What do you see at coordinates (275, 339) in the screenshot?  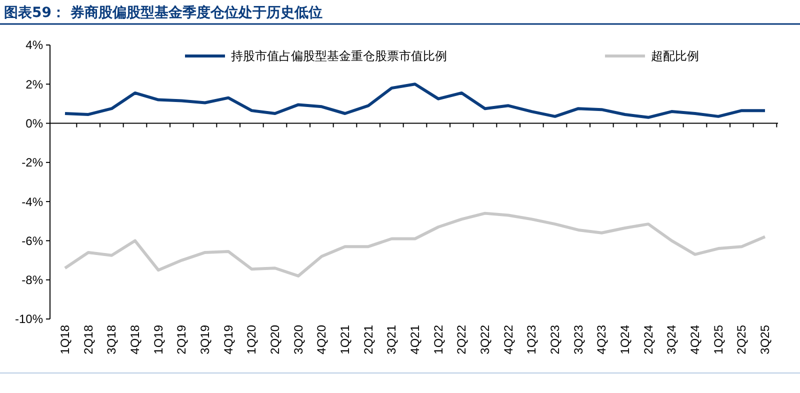 I see `x-tick-label: 2Q20` at bounding box center [275, 339].